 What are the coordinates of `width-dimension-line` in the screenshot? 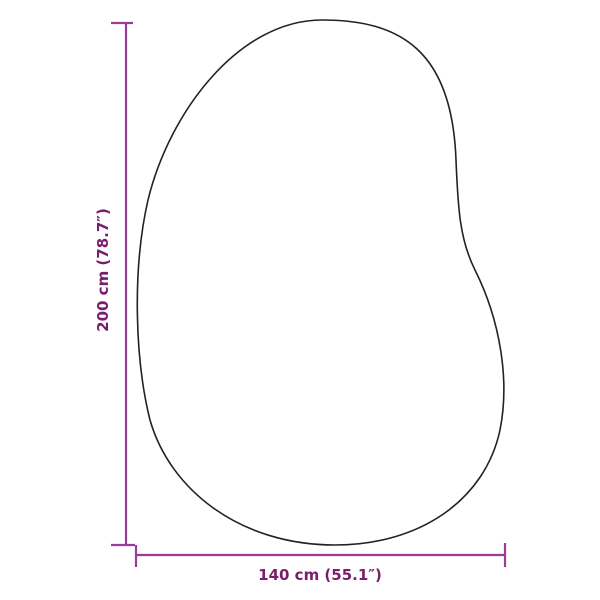 It's located at (320, 555).